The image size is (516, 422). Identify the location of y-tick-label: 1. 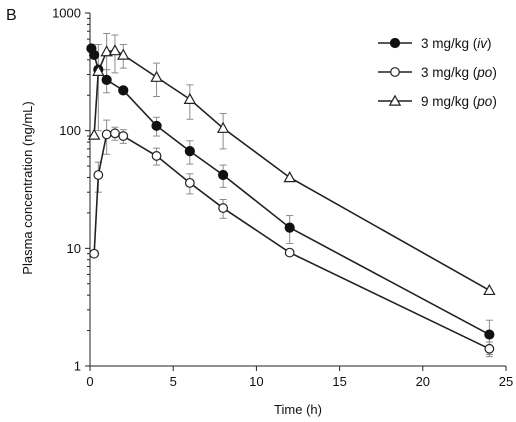
(77, 366).